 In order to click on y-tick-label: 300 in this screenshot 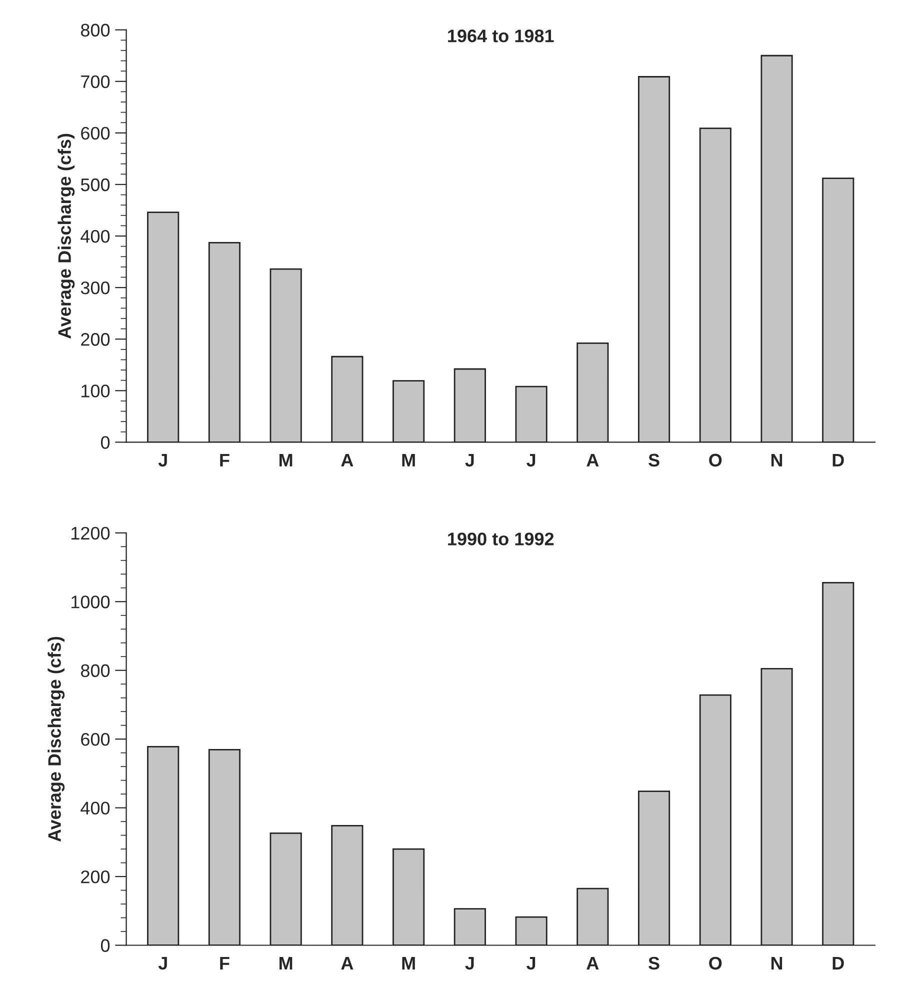, I will do `click(95, 288)`.